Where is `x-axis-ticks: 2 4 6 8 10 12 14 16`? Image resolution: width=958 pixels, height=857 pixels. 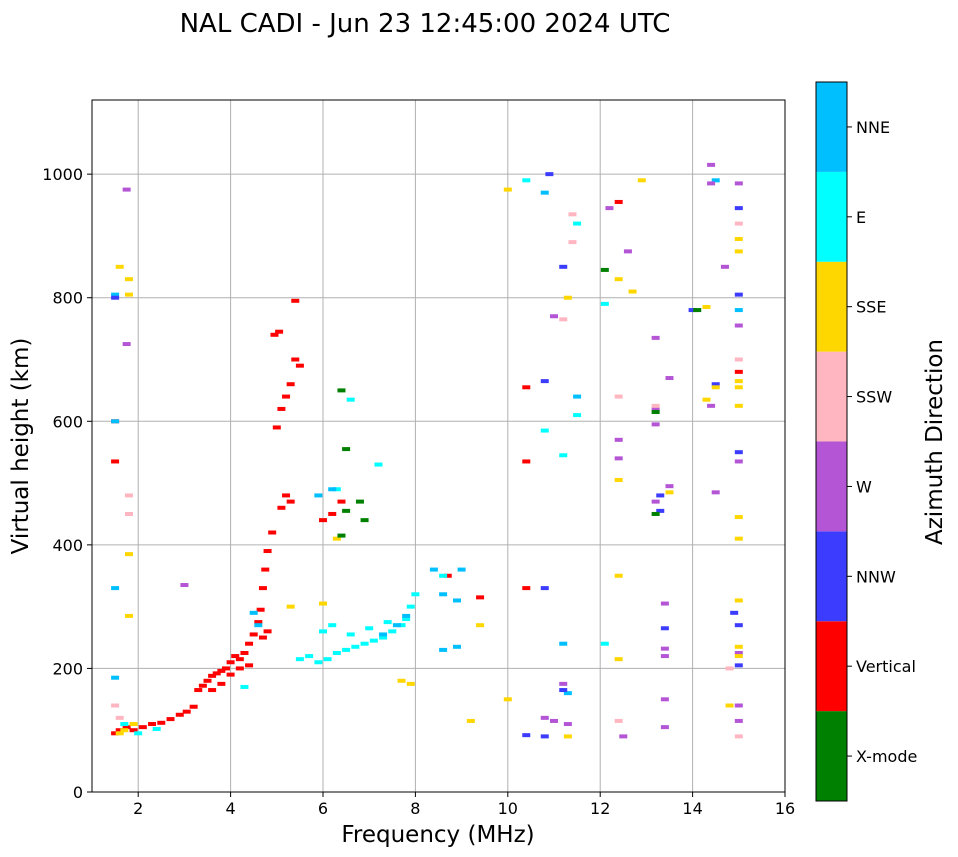
x-axis-ticks: 2 4 6 8 10 12 14 16 is located at coordinates (464, 805).